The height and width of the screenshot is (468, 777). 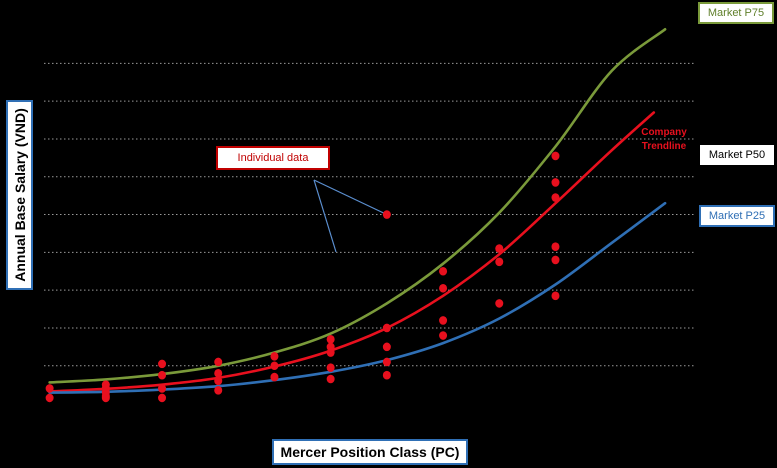 What do you see at coordinates (737, 216) in the screenshot?
I see `legend-market-p25: Market P25` at bounding box center [737, 216].